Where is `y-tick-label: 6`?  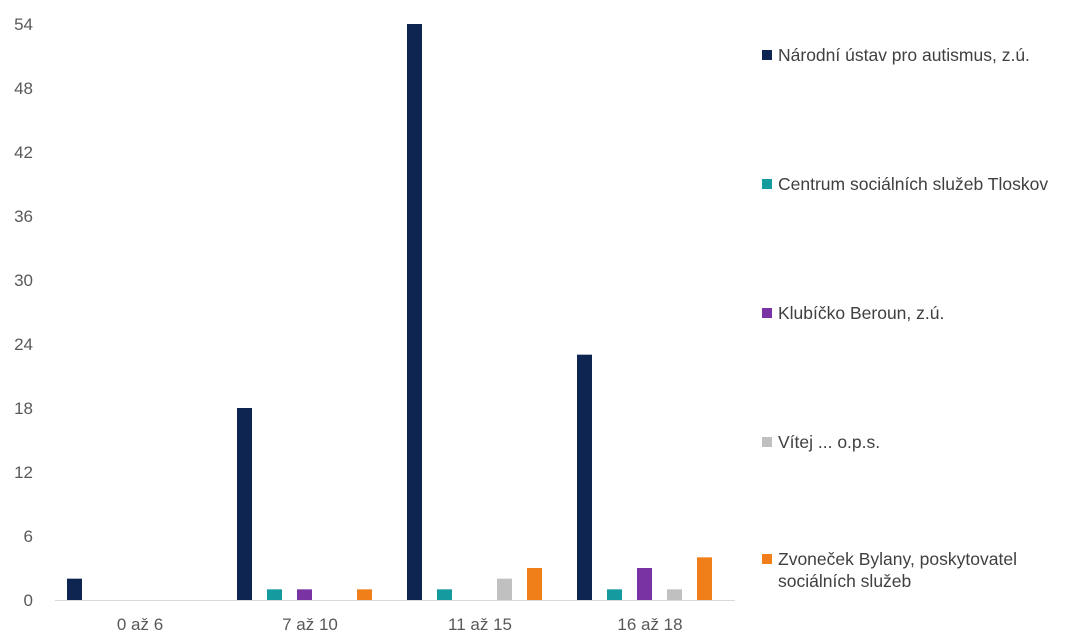 y-tick-label: 6 is located at coordinates (28, 536).